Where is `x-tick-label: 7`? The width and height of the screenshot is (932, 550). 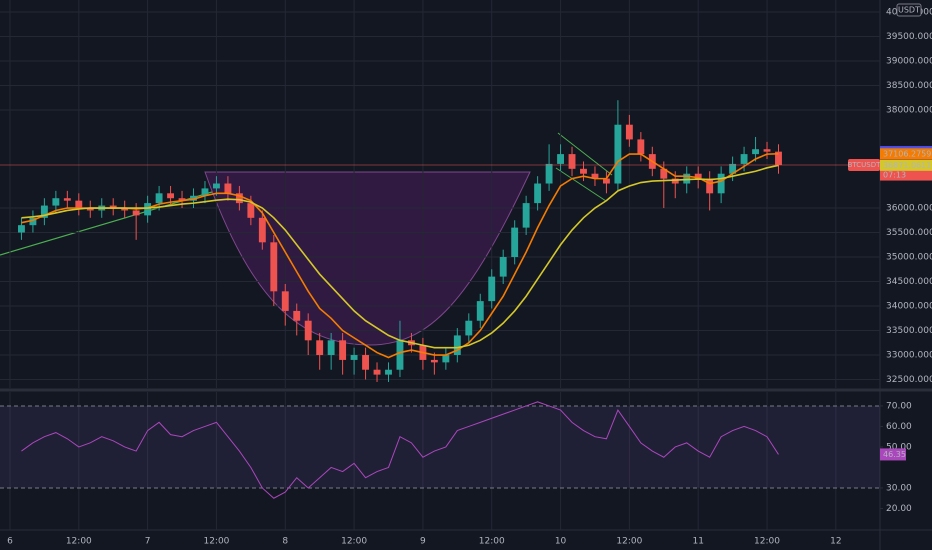 x-tick-label: 7 is located at coordinates (148, 542).